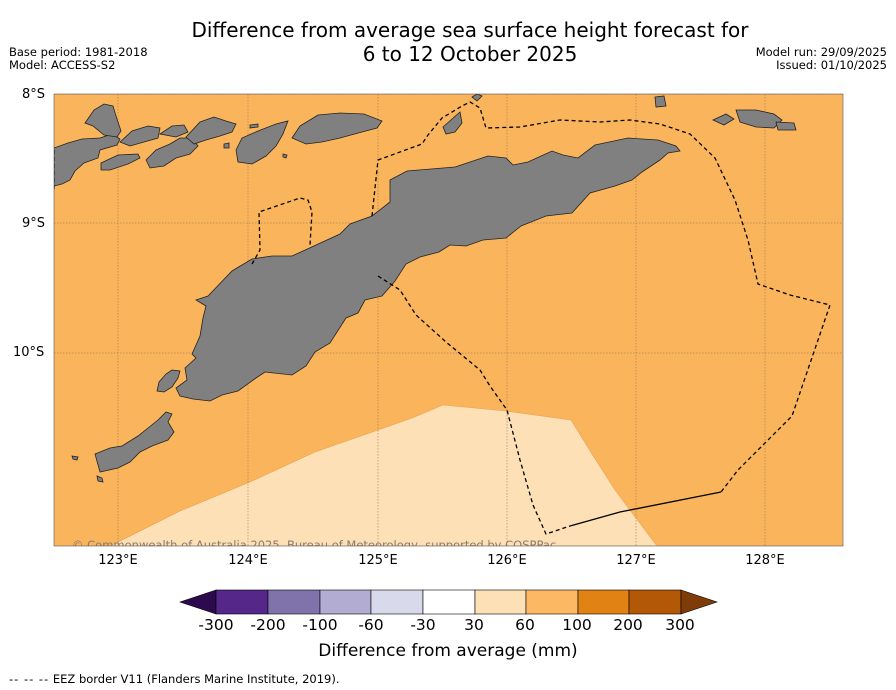  Describe the element at coordinates (103, 120) in the screenshot. I see `adonara-island` at that location.